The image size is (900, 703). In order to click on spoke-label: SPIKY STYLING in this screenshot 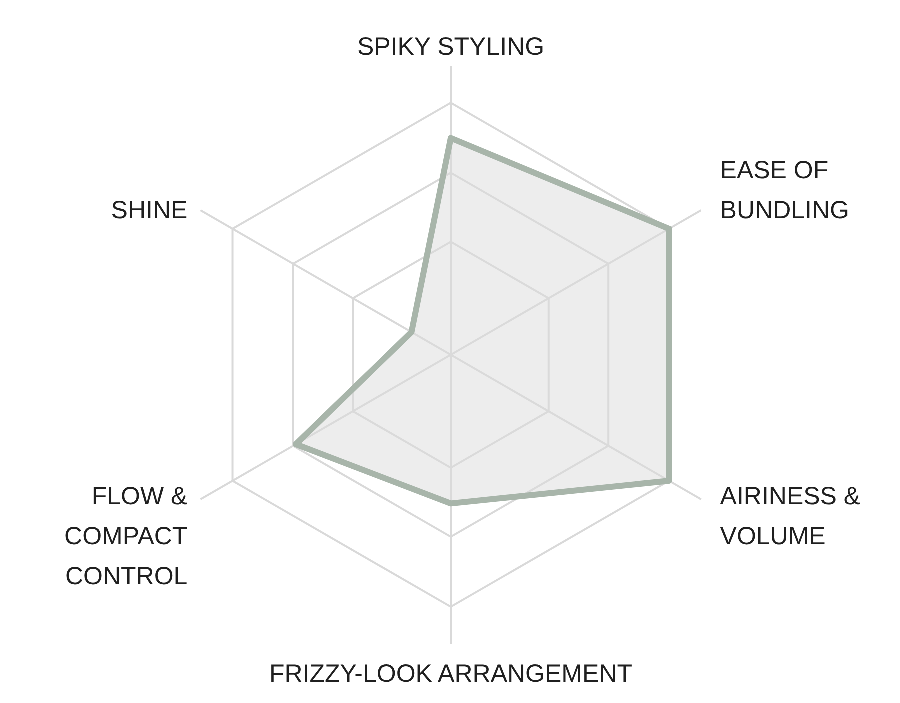, I will do `click(451, 47)`.